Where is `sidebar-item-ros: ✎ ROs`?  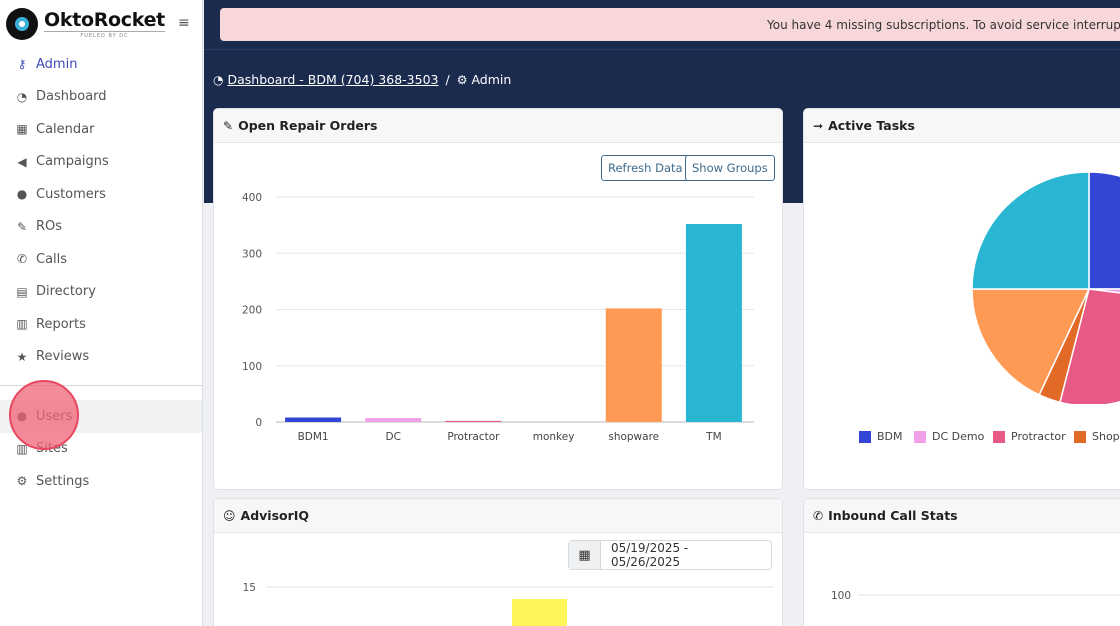
sidebar-item-ros: ✎ ROs is located at coordinates (101, 227).